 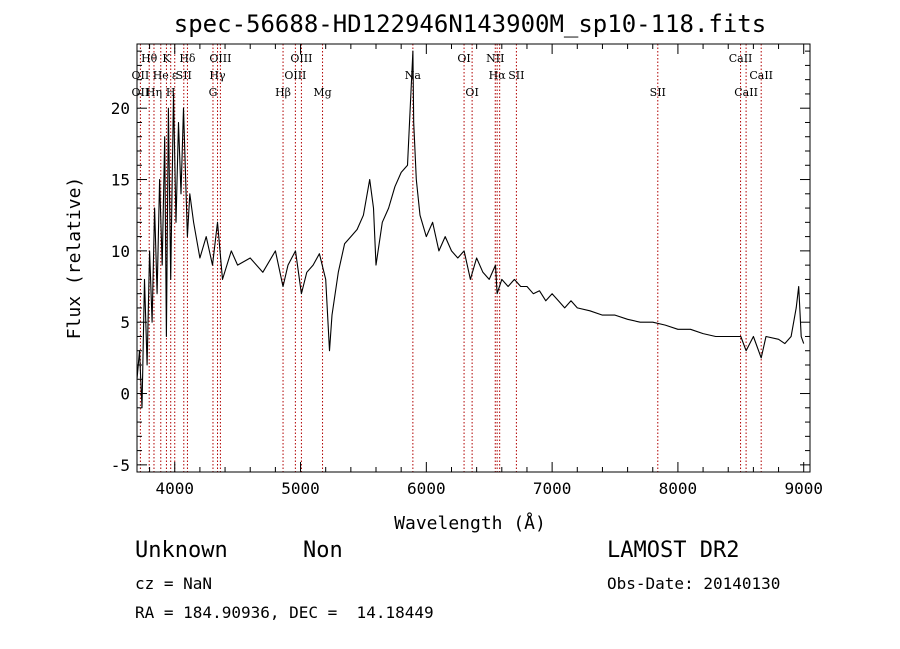 I want to click on redshift: cz = NaN, so click(x=174, y=583).